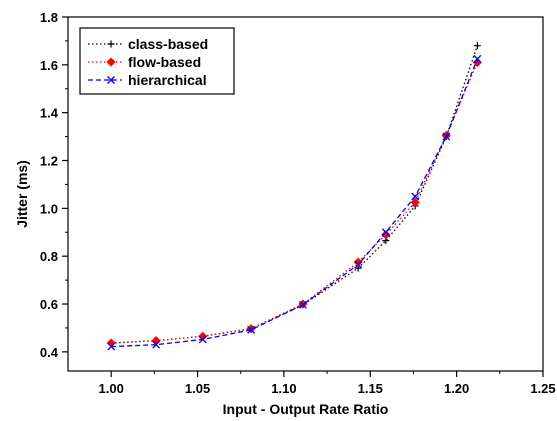  What do you see at coordinates (54, 185) in the screenshot?
I see `y-axis: 0.4 0.6 0.8 1.0 1.2 1.4 1.6 1.8` at bounding box center [54, 185].